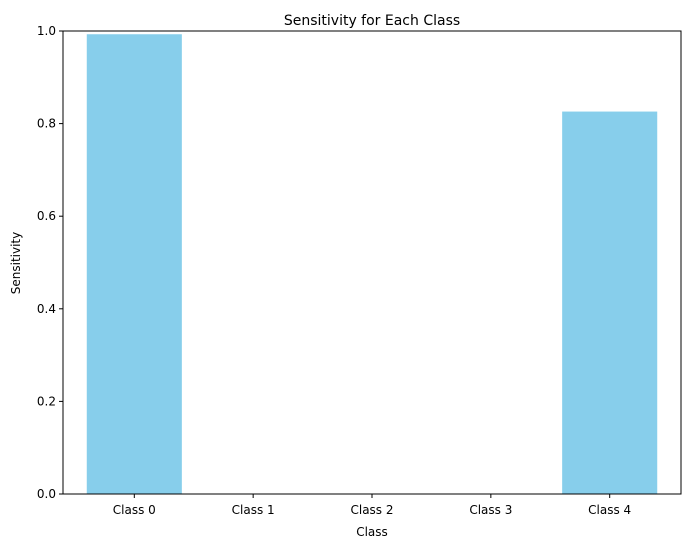 The image size is (691, 552). What do you see at coordinates (46, 124) in the screenshot?
I see `y-tick-label: 0.8` at bounding box center [46, 124].